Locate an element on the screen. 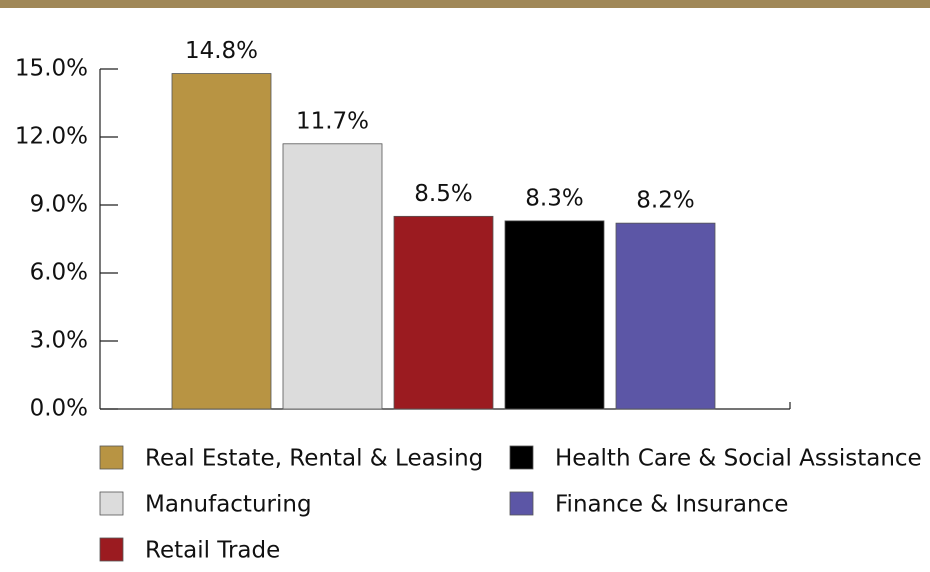 This screenshot has width=930, height=572. value-label: 8.3% is located at coordinates (554, 198).